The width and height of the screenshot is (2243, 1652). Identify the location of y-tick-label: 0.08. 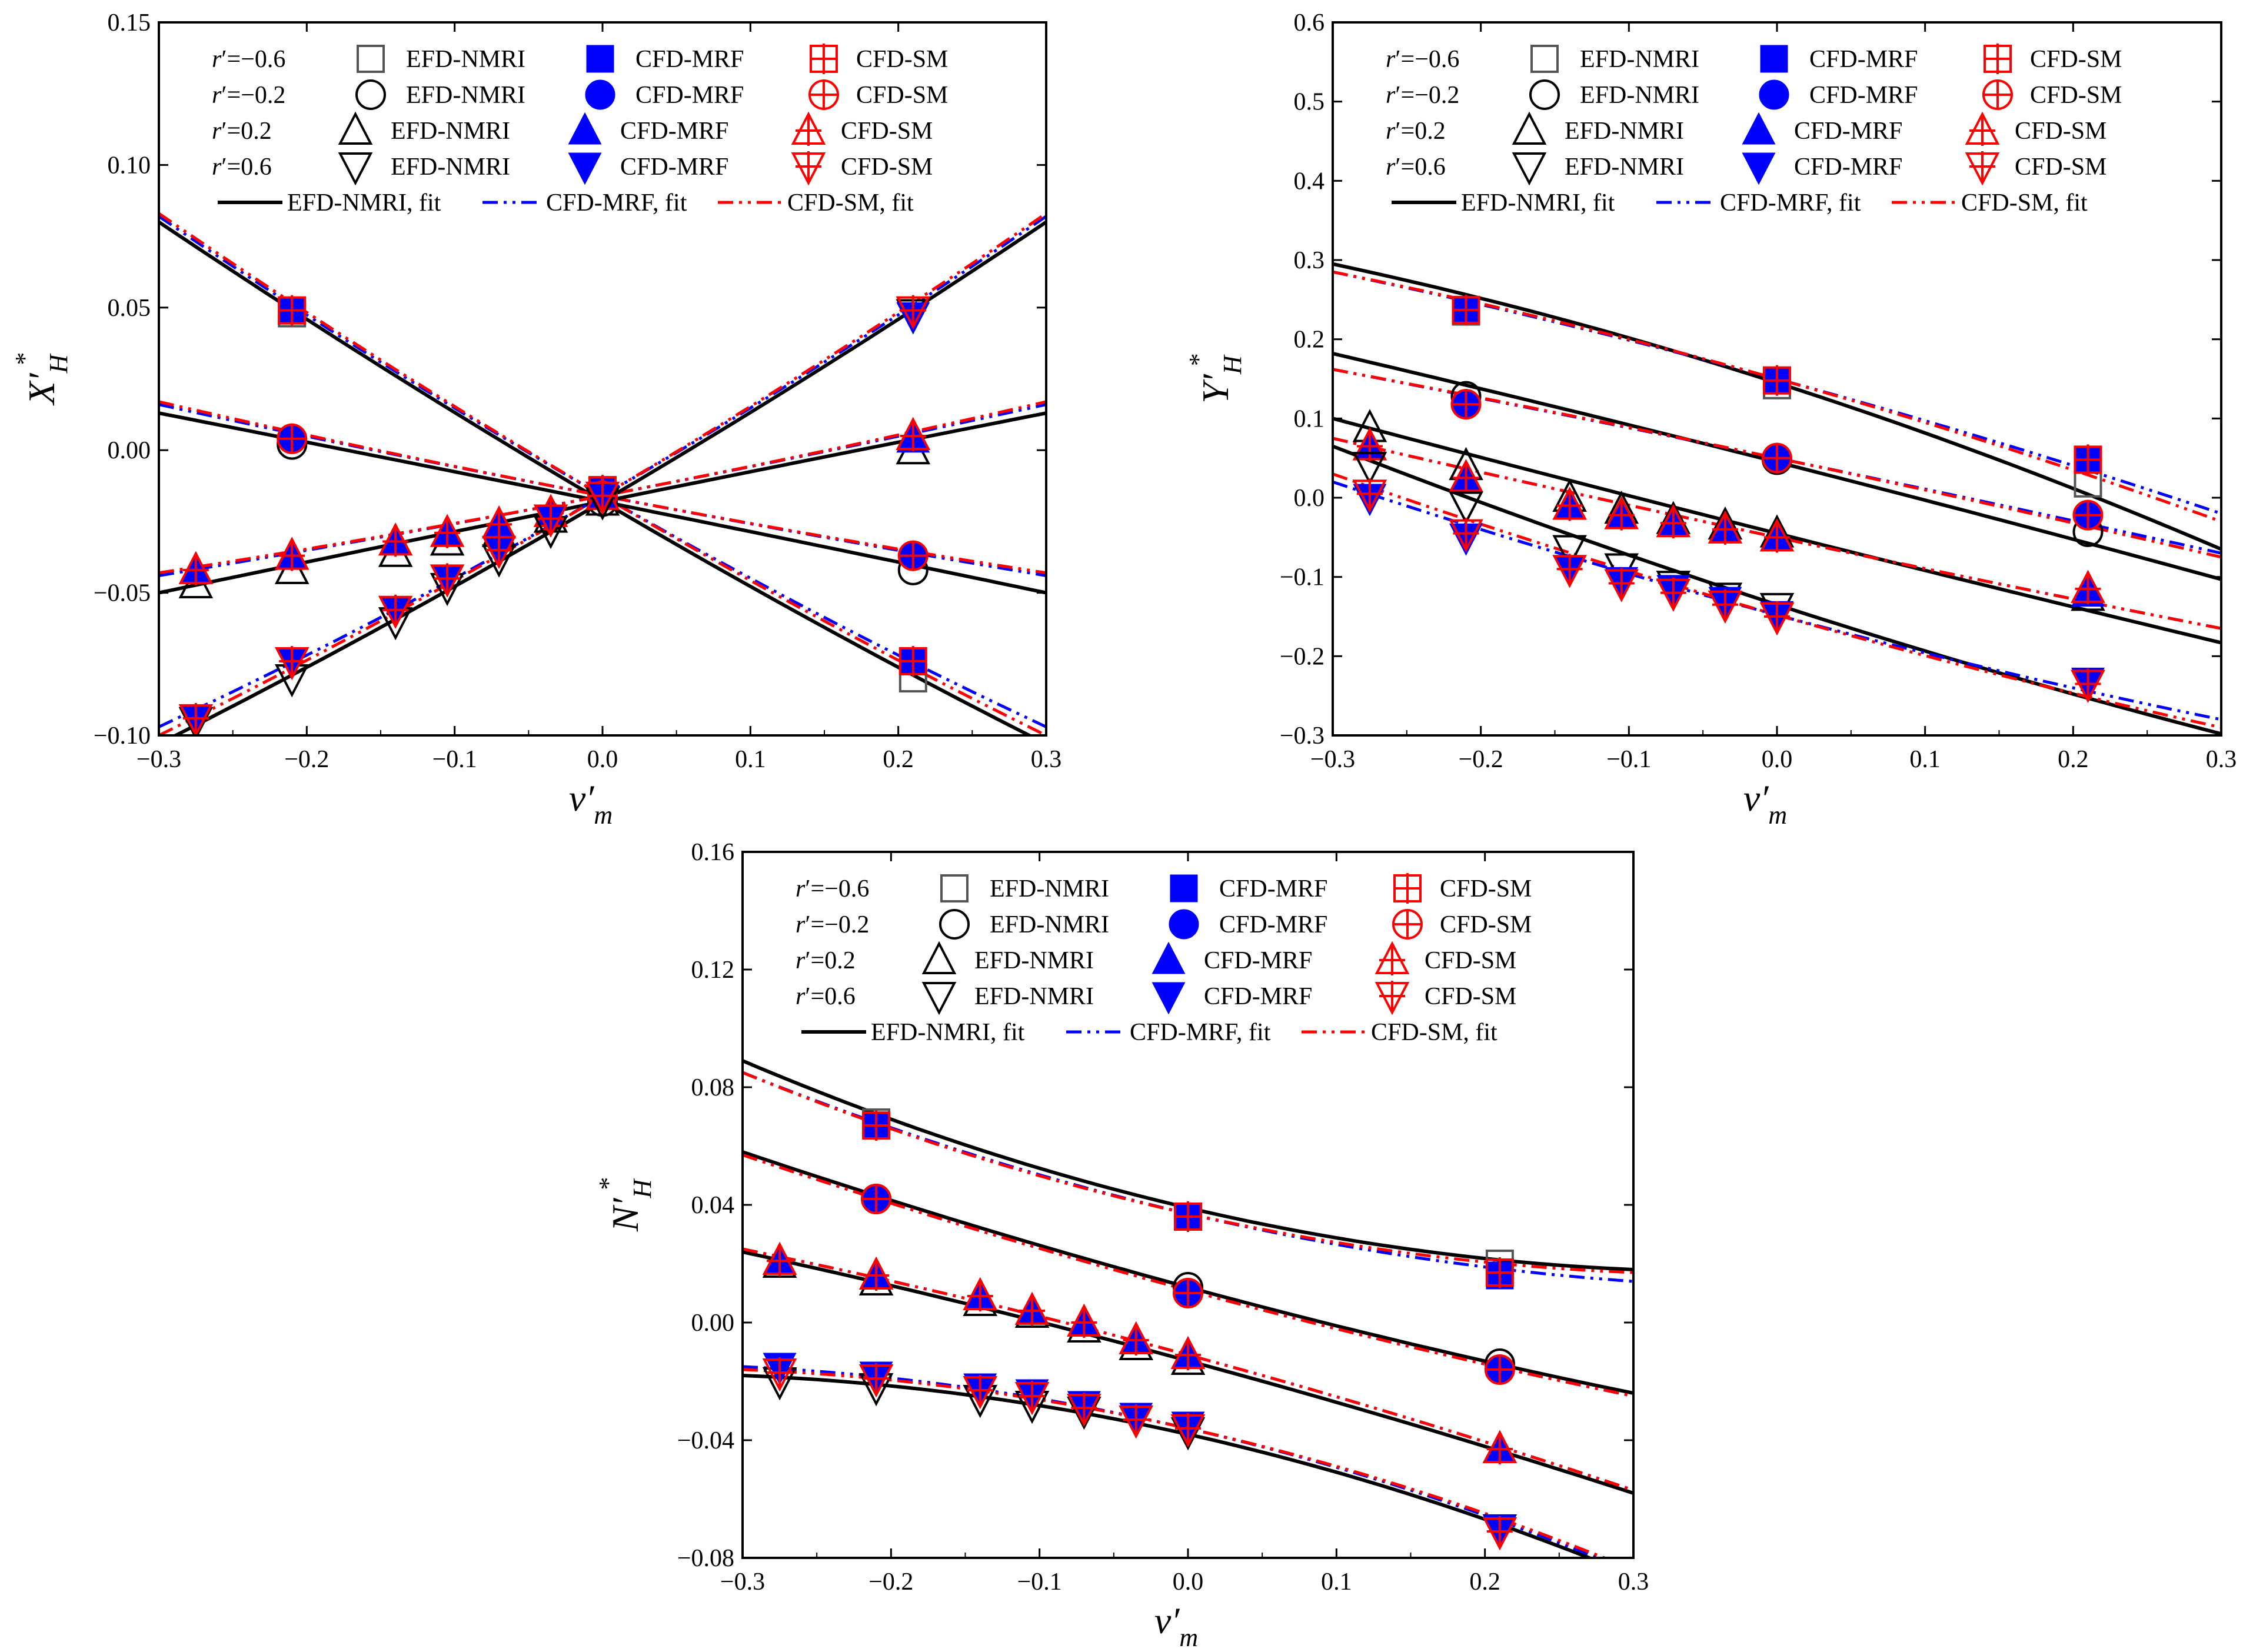
(713, 1087).